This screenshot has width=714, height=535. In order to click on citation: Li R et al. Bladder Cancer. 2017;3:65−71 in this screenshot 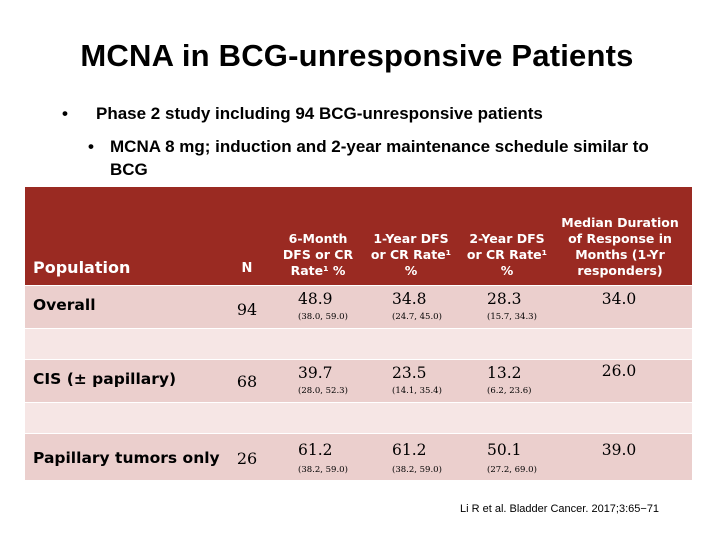, I will do `click(560, 509)`.